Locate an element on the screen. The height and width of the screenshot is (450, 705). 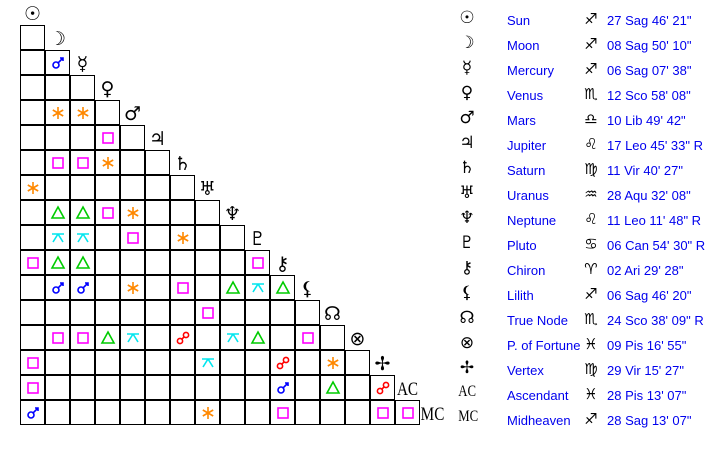
planet-name: Ascendant is located at coordinates (538, 395).